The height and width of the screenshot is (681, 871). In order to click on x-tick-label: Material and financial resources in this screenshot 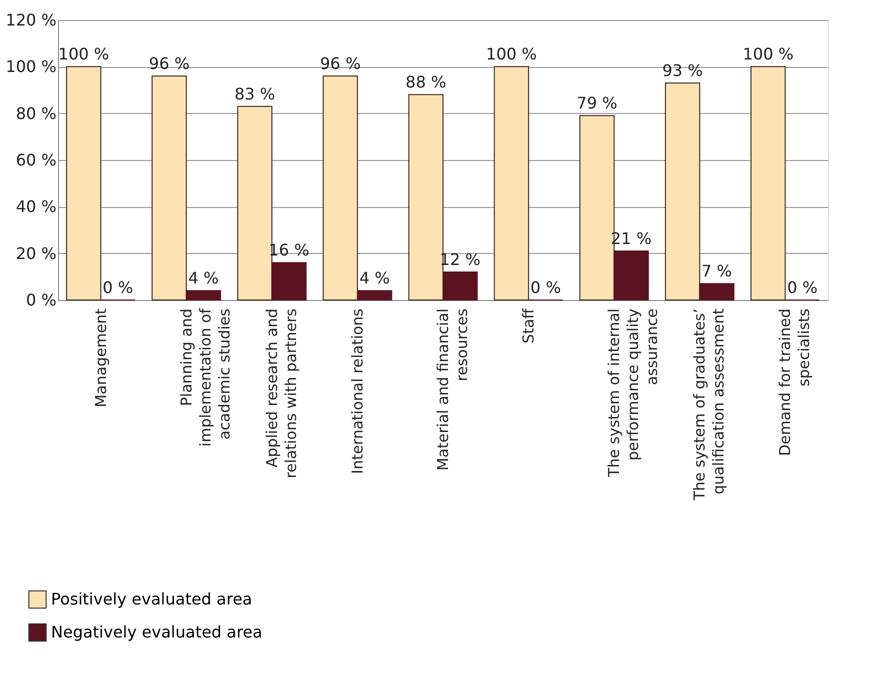, I will do `click(452, 389)`.